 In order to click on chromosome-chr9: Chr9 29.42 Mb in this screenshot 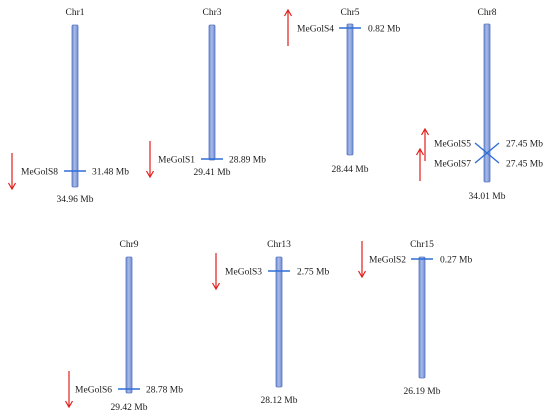, I will do `click(129, 326)`.